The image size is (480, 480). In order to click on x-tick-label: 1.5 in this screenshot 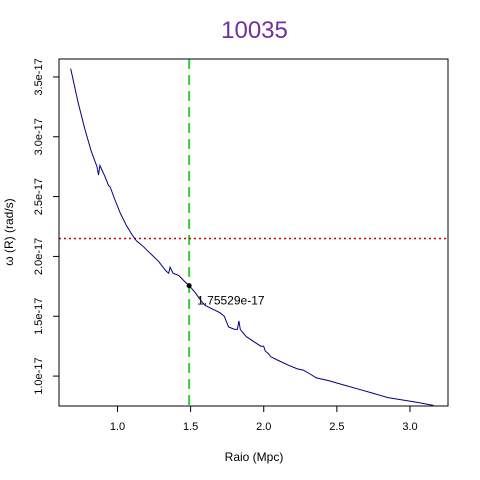, I will do `click(190, 427)`.